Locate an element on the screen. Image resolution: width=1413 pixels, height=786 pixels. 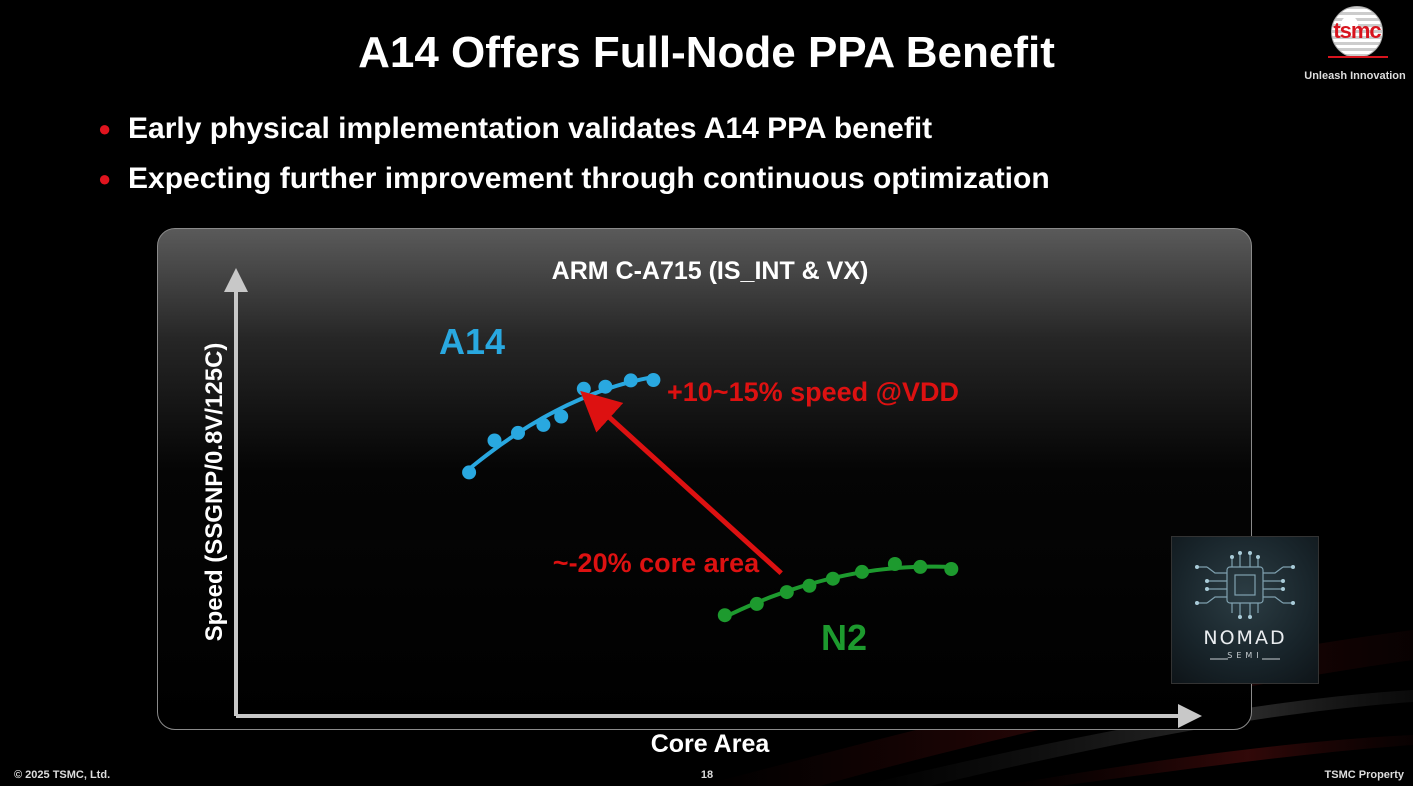
tsmc-logo: tsmc Unleash Innovation is located at coordinates (1355, 44).